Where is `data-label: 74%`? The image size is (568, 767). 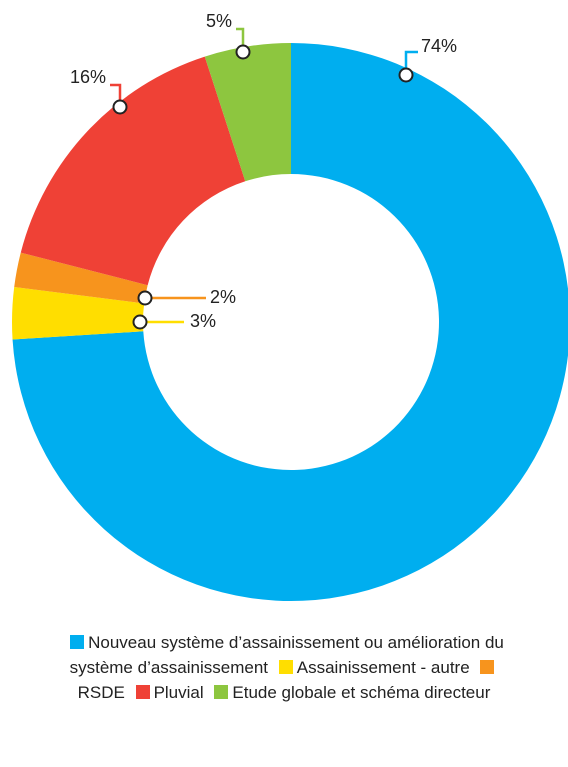 data-label: 74% is located at coordinates (439, 46).